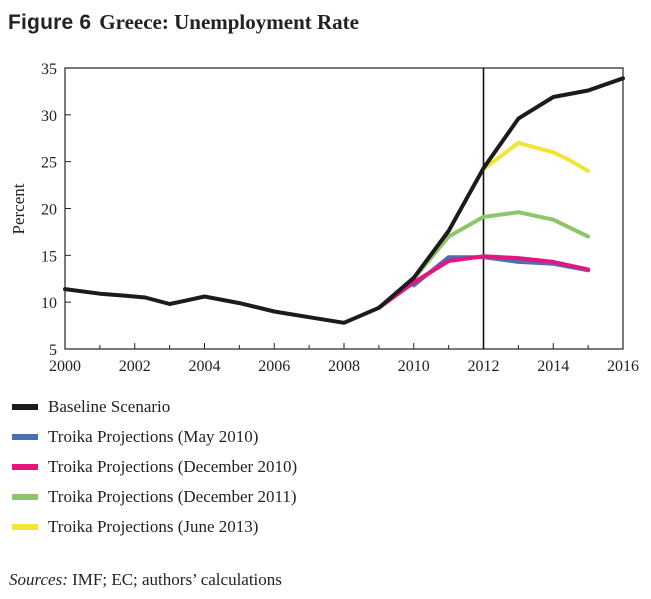  What do you see at coordinates (49, 116) in the screenshot?
I see `y-tick-label: 30` at bounding box center [49, 116].